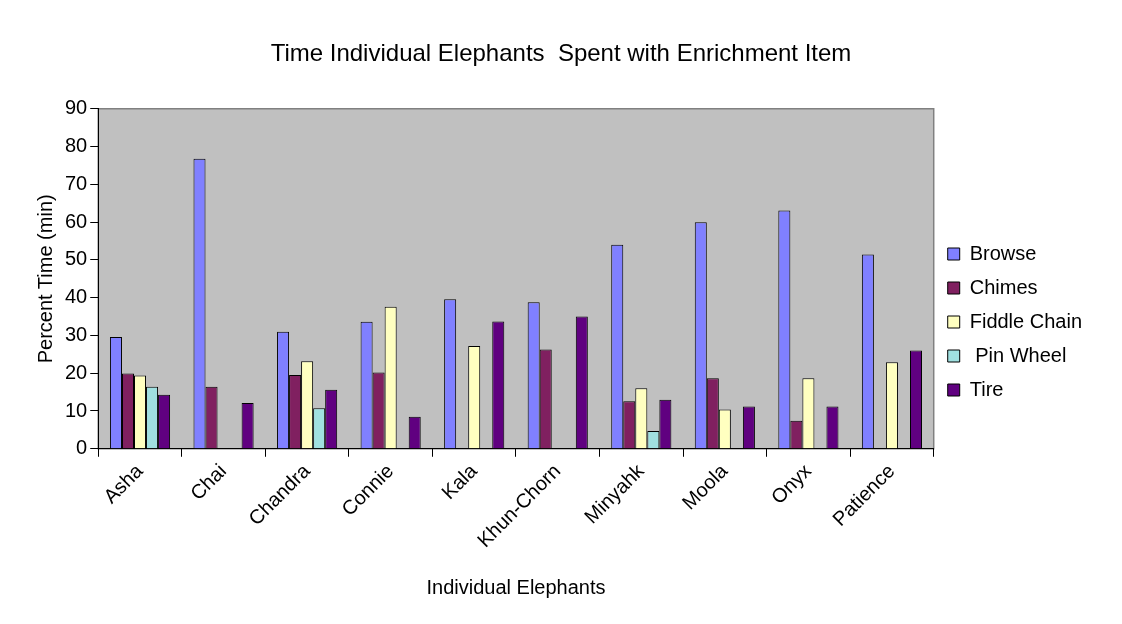 The height and width of the screenshot is (624, 1122). Describe the element at coordinates (76, 371) in the screenshot. I see `y-tick-label: 20` at that location.